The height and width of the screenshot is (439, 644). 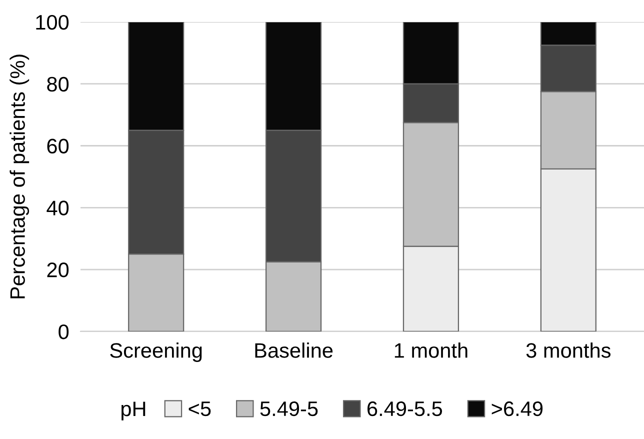 I want to click on x-tick-label: Screening, so click(x=156, y=352).